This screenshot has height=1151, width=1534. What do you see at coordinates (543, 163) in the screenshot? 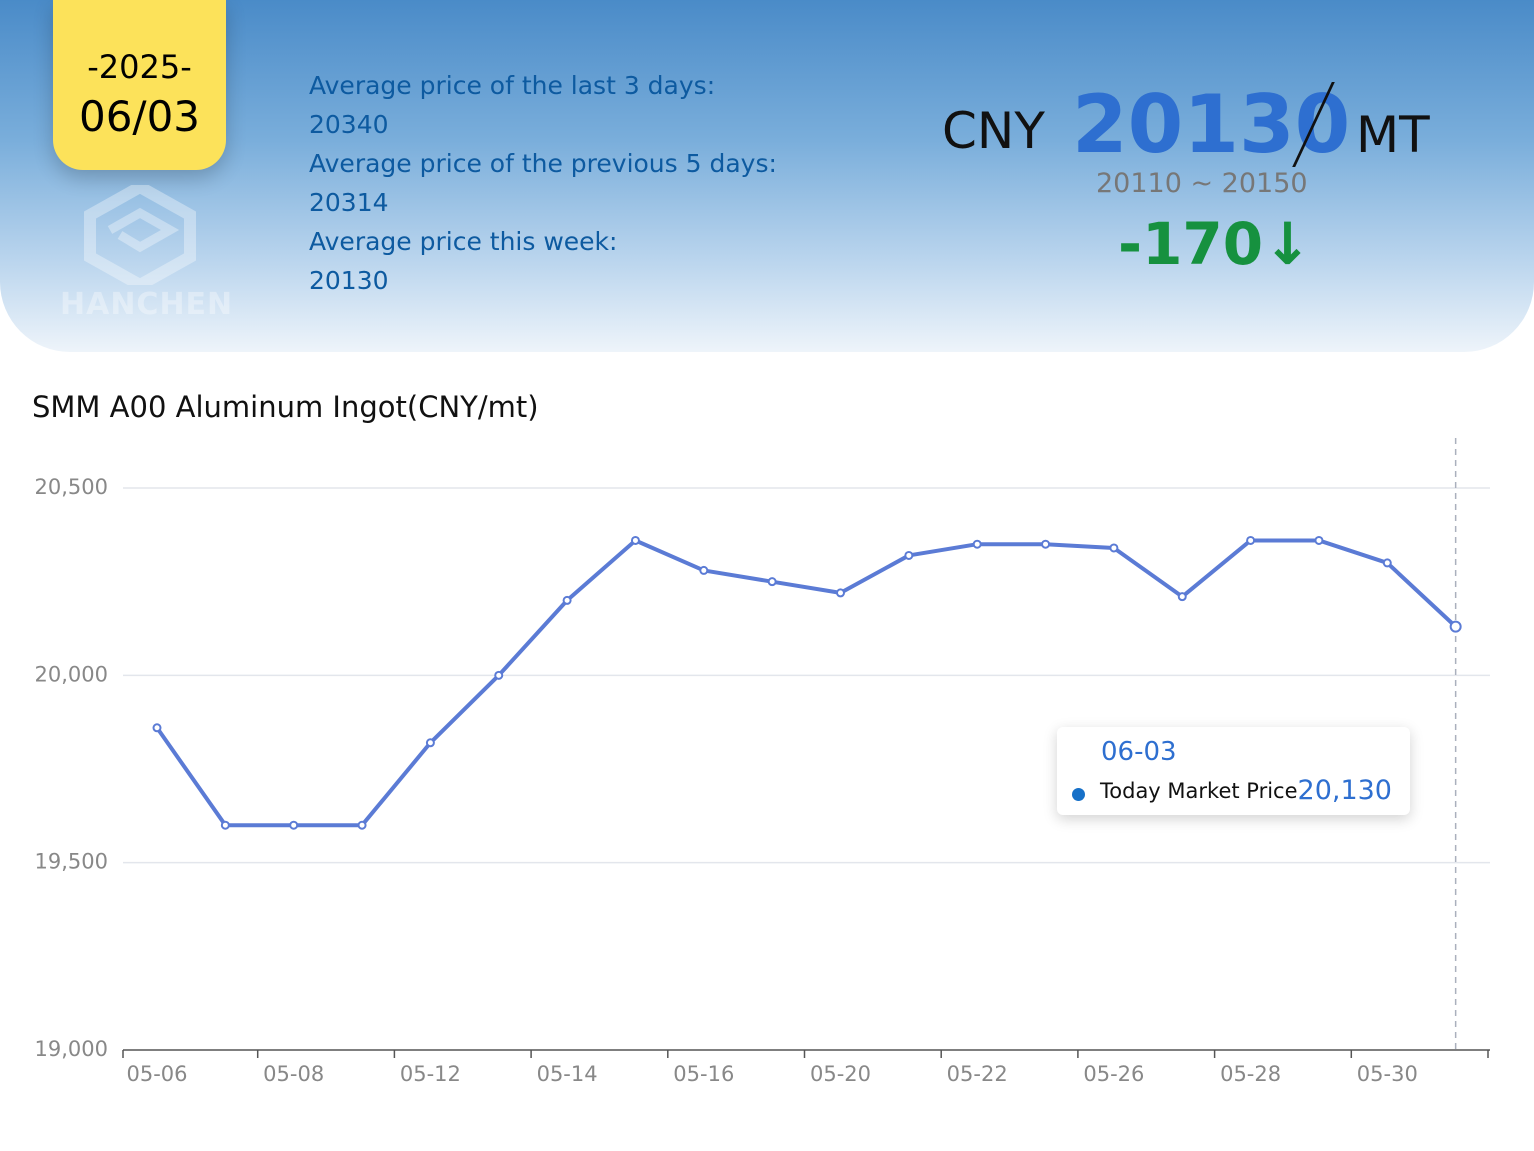
I see `stat-label: Average price of the previous 5 days:` at bounding box center [543, 163].